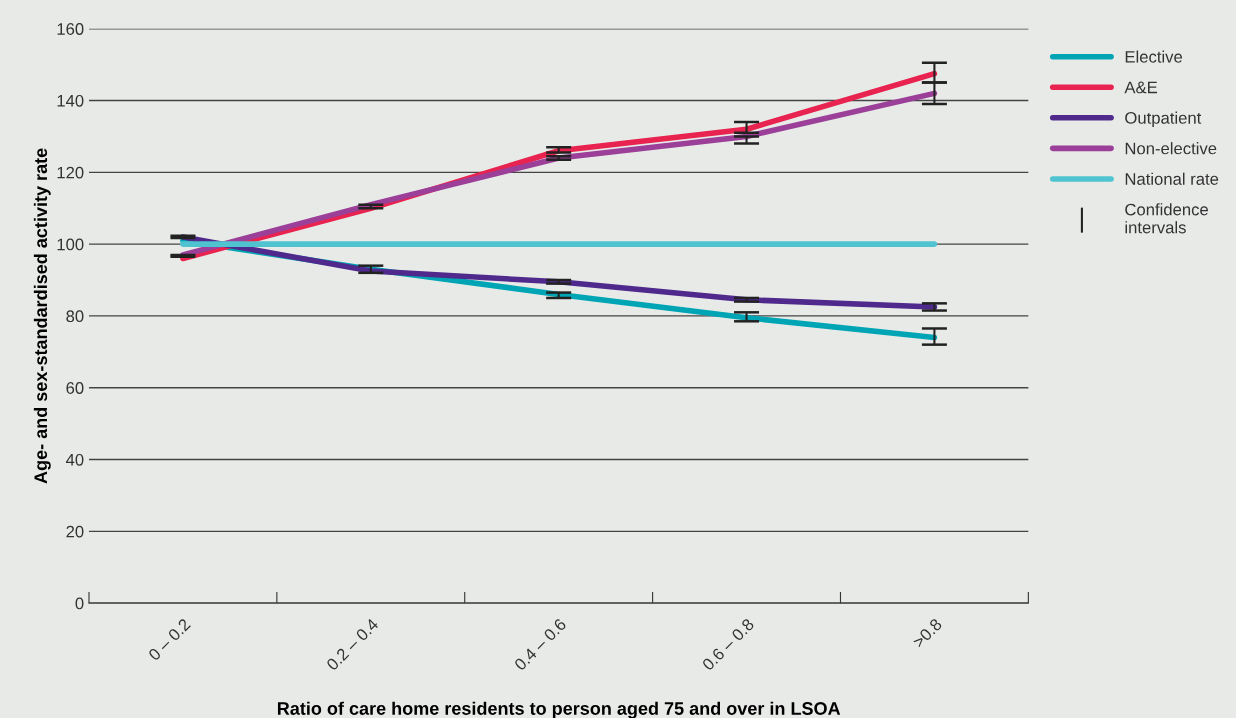  I want to click on legend-label: National rate, so click(1172, 178).